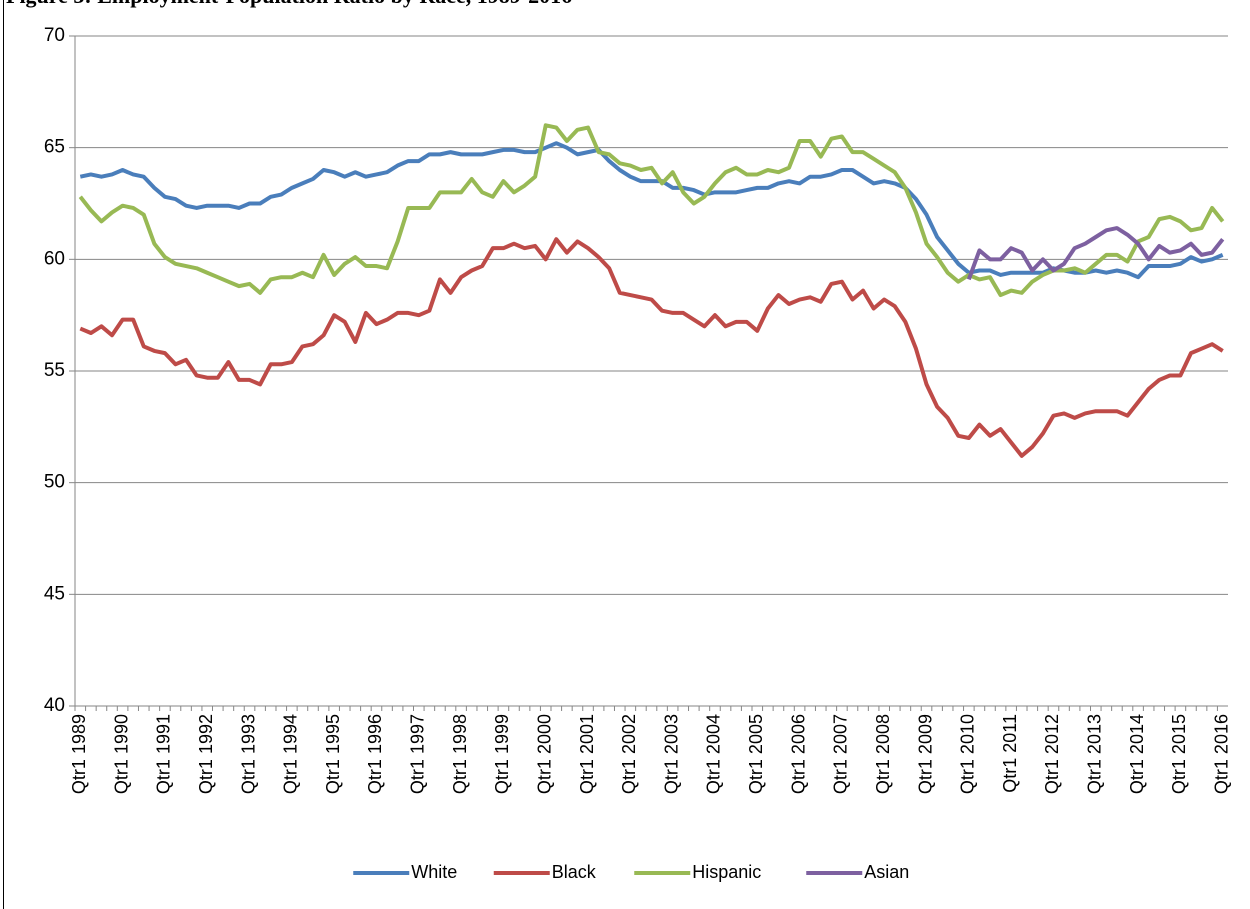  Describe the element at coordinates (886, 872) in the screenshot. I see `legend-label: Asian` at that location.